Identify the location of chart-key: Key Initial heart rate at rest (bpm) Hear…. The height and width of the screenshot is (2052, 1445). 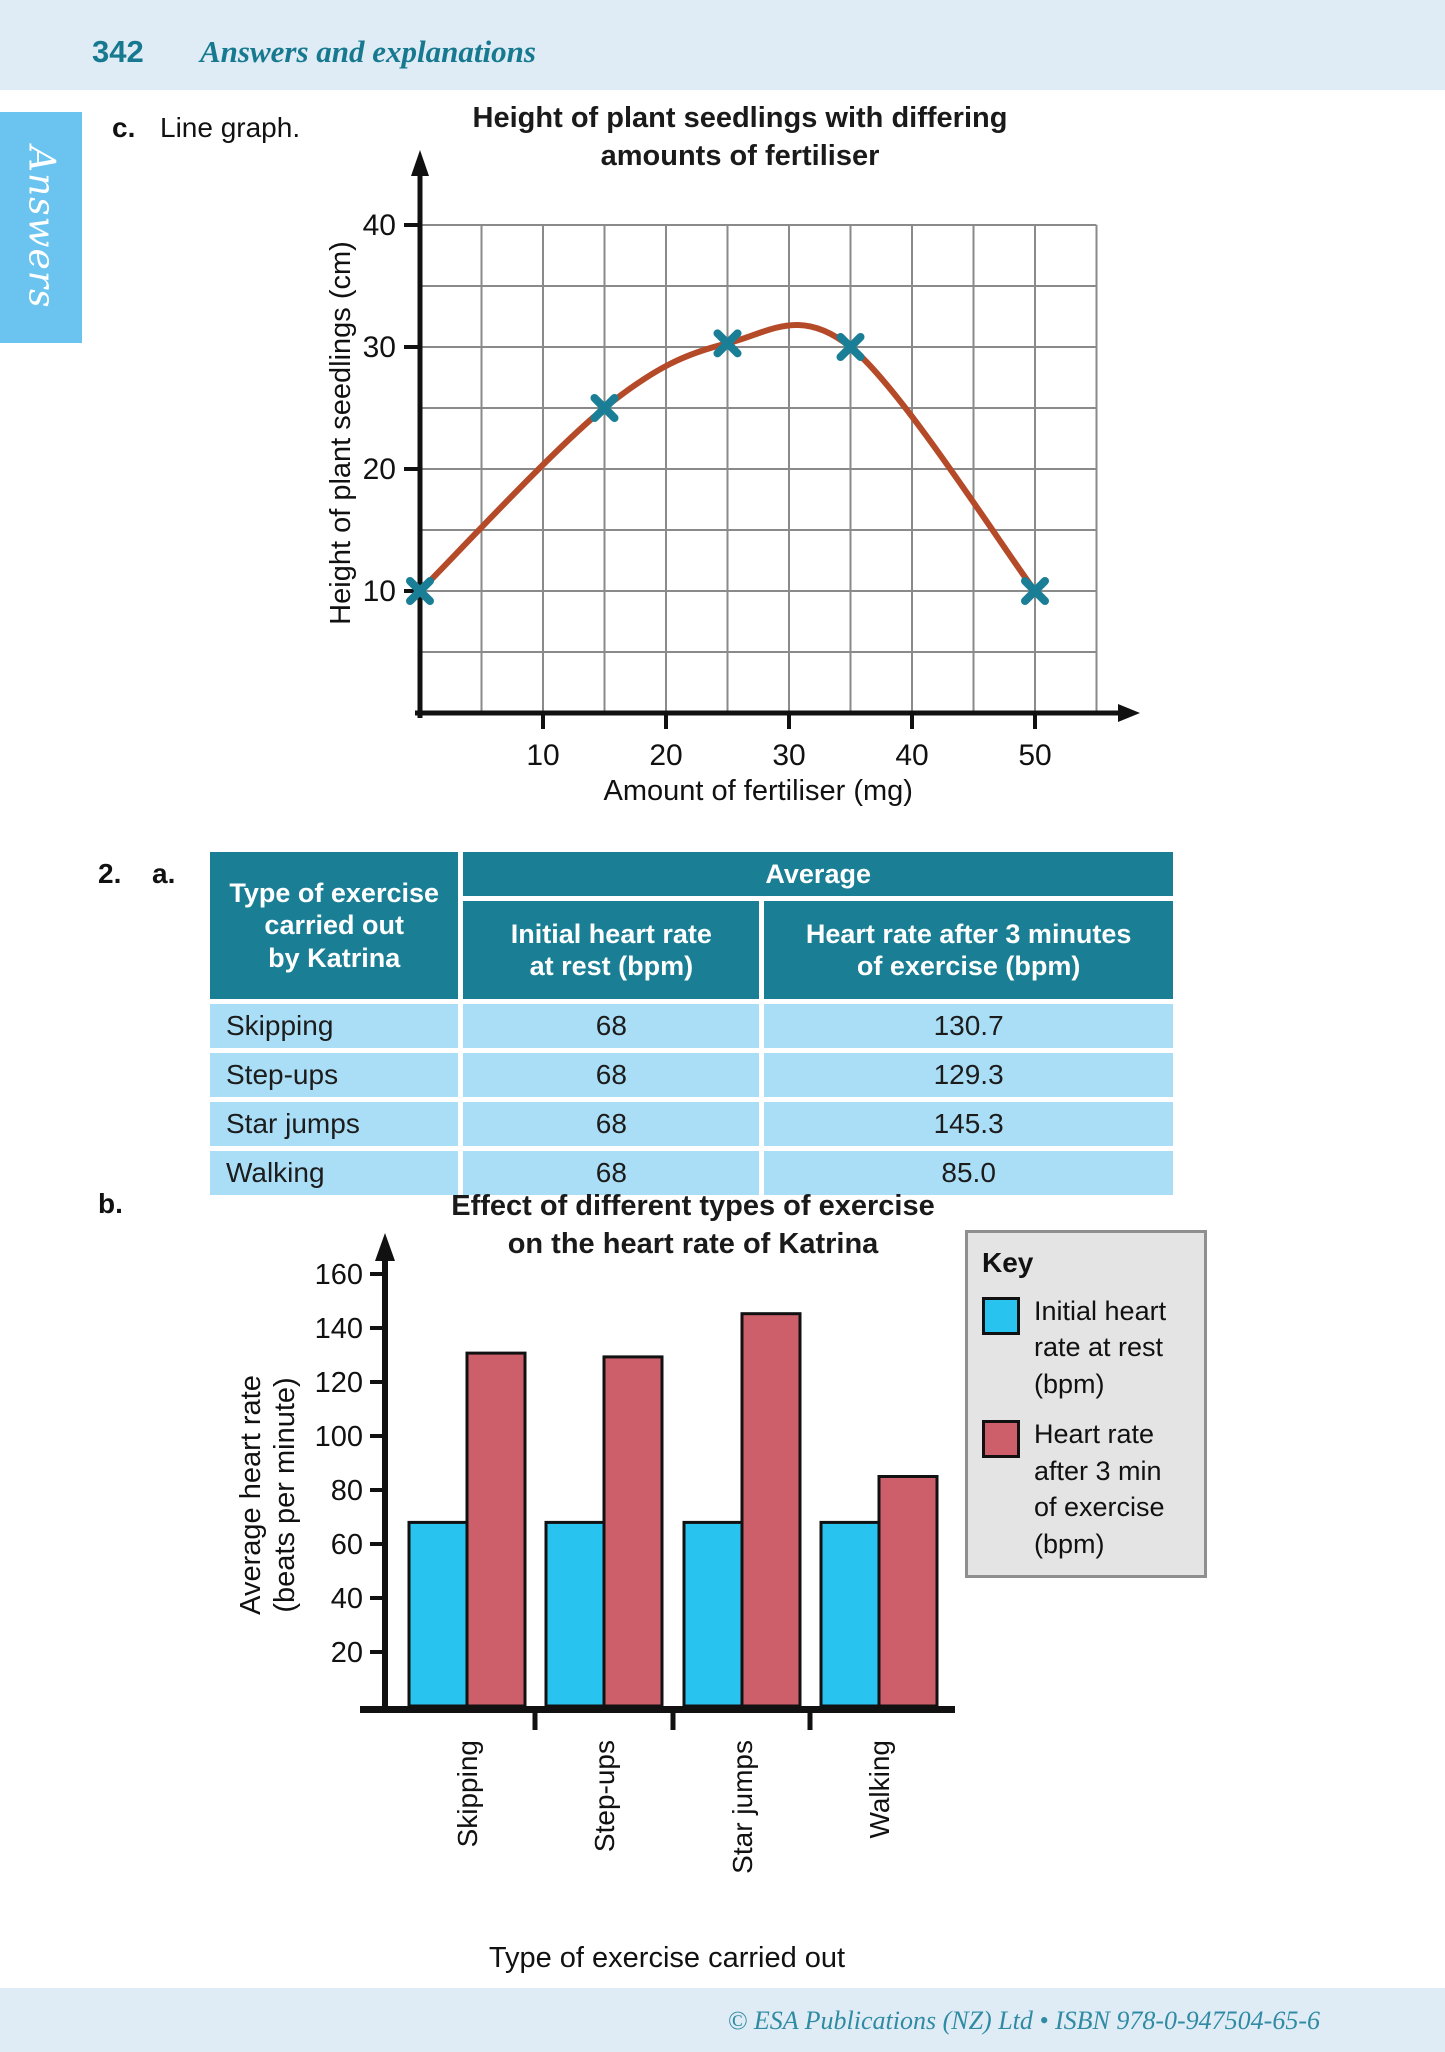
(1086, 1404).